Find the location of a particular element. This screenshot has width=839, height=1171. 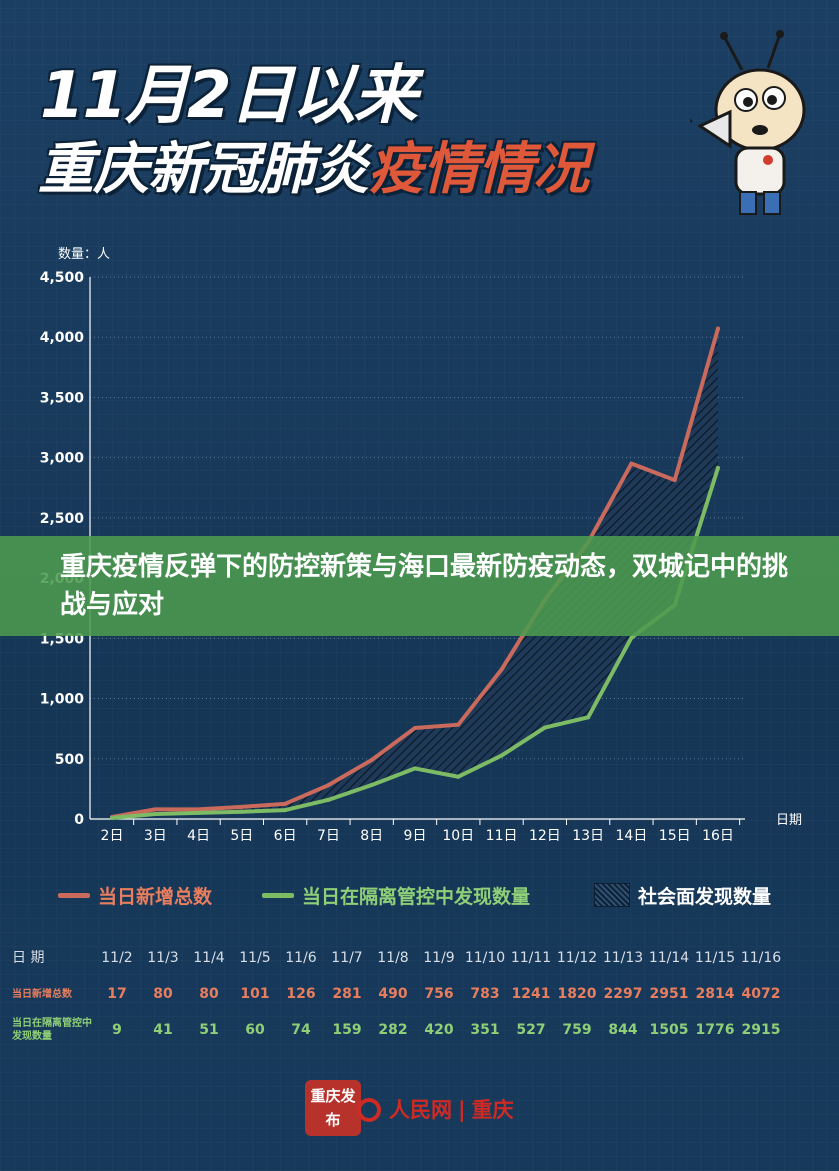

x-tick-label: 16日 is located at coordinates (718, 836).